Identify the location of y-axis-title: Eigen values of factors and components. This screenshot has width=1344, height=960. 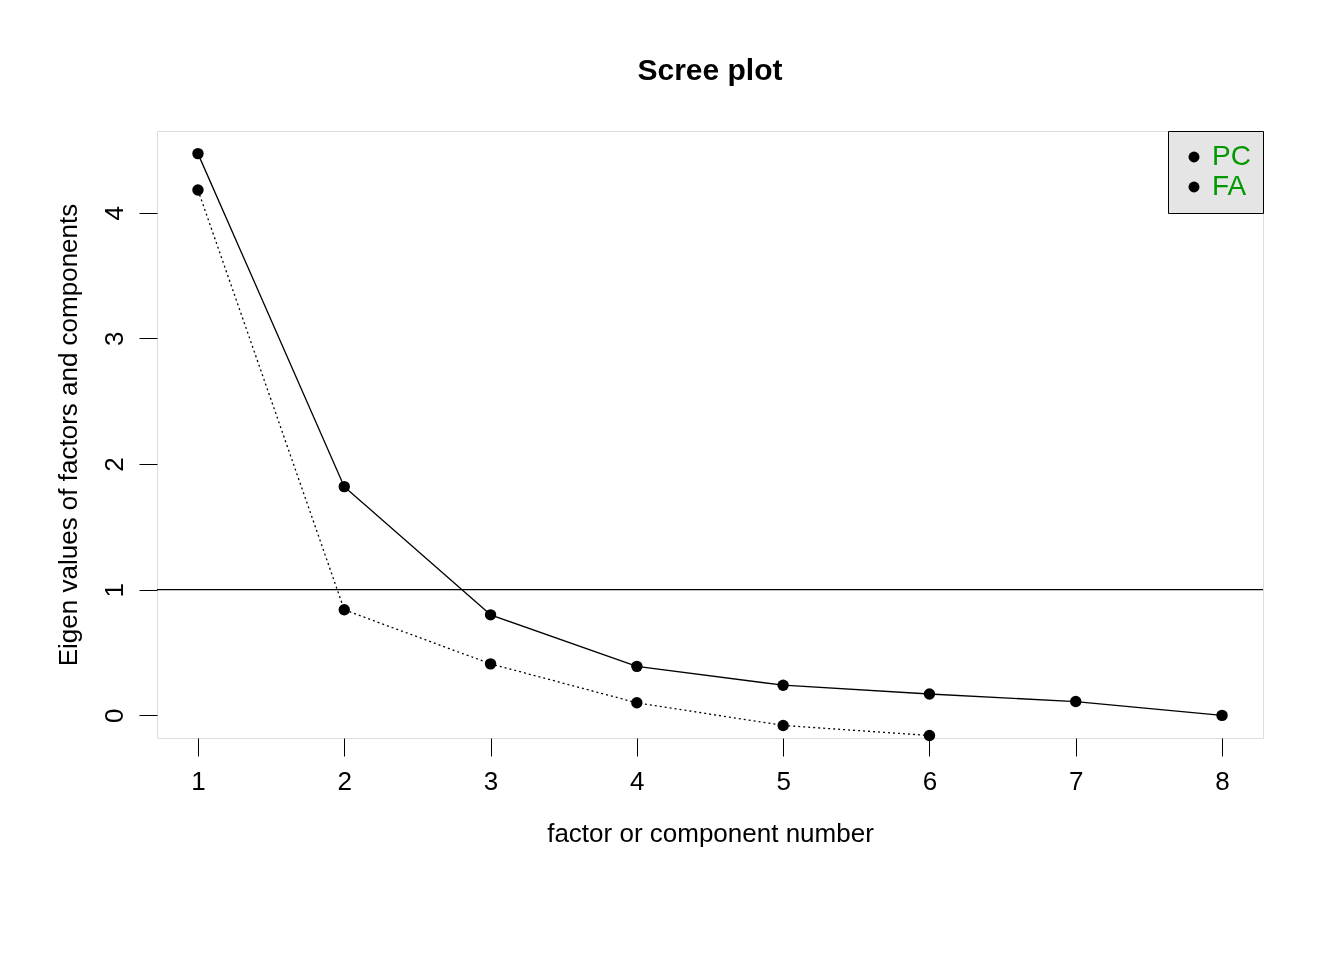
(67, 435).